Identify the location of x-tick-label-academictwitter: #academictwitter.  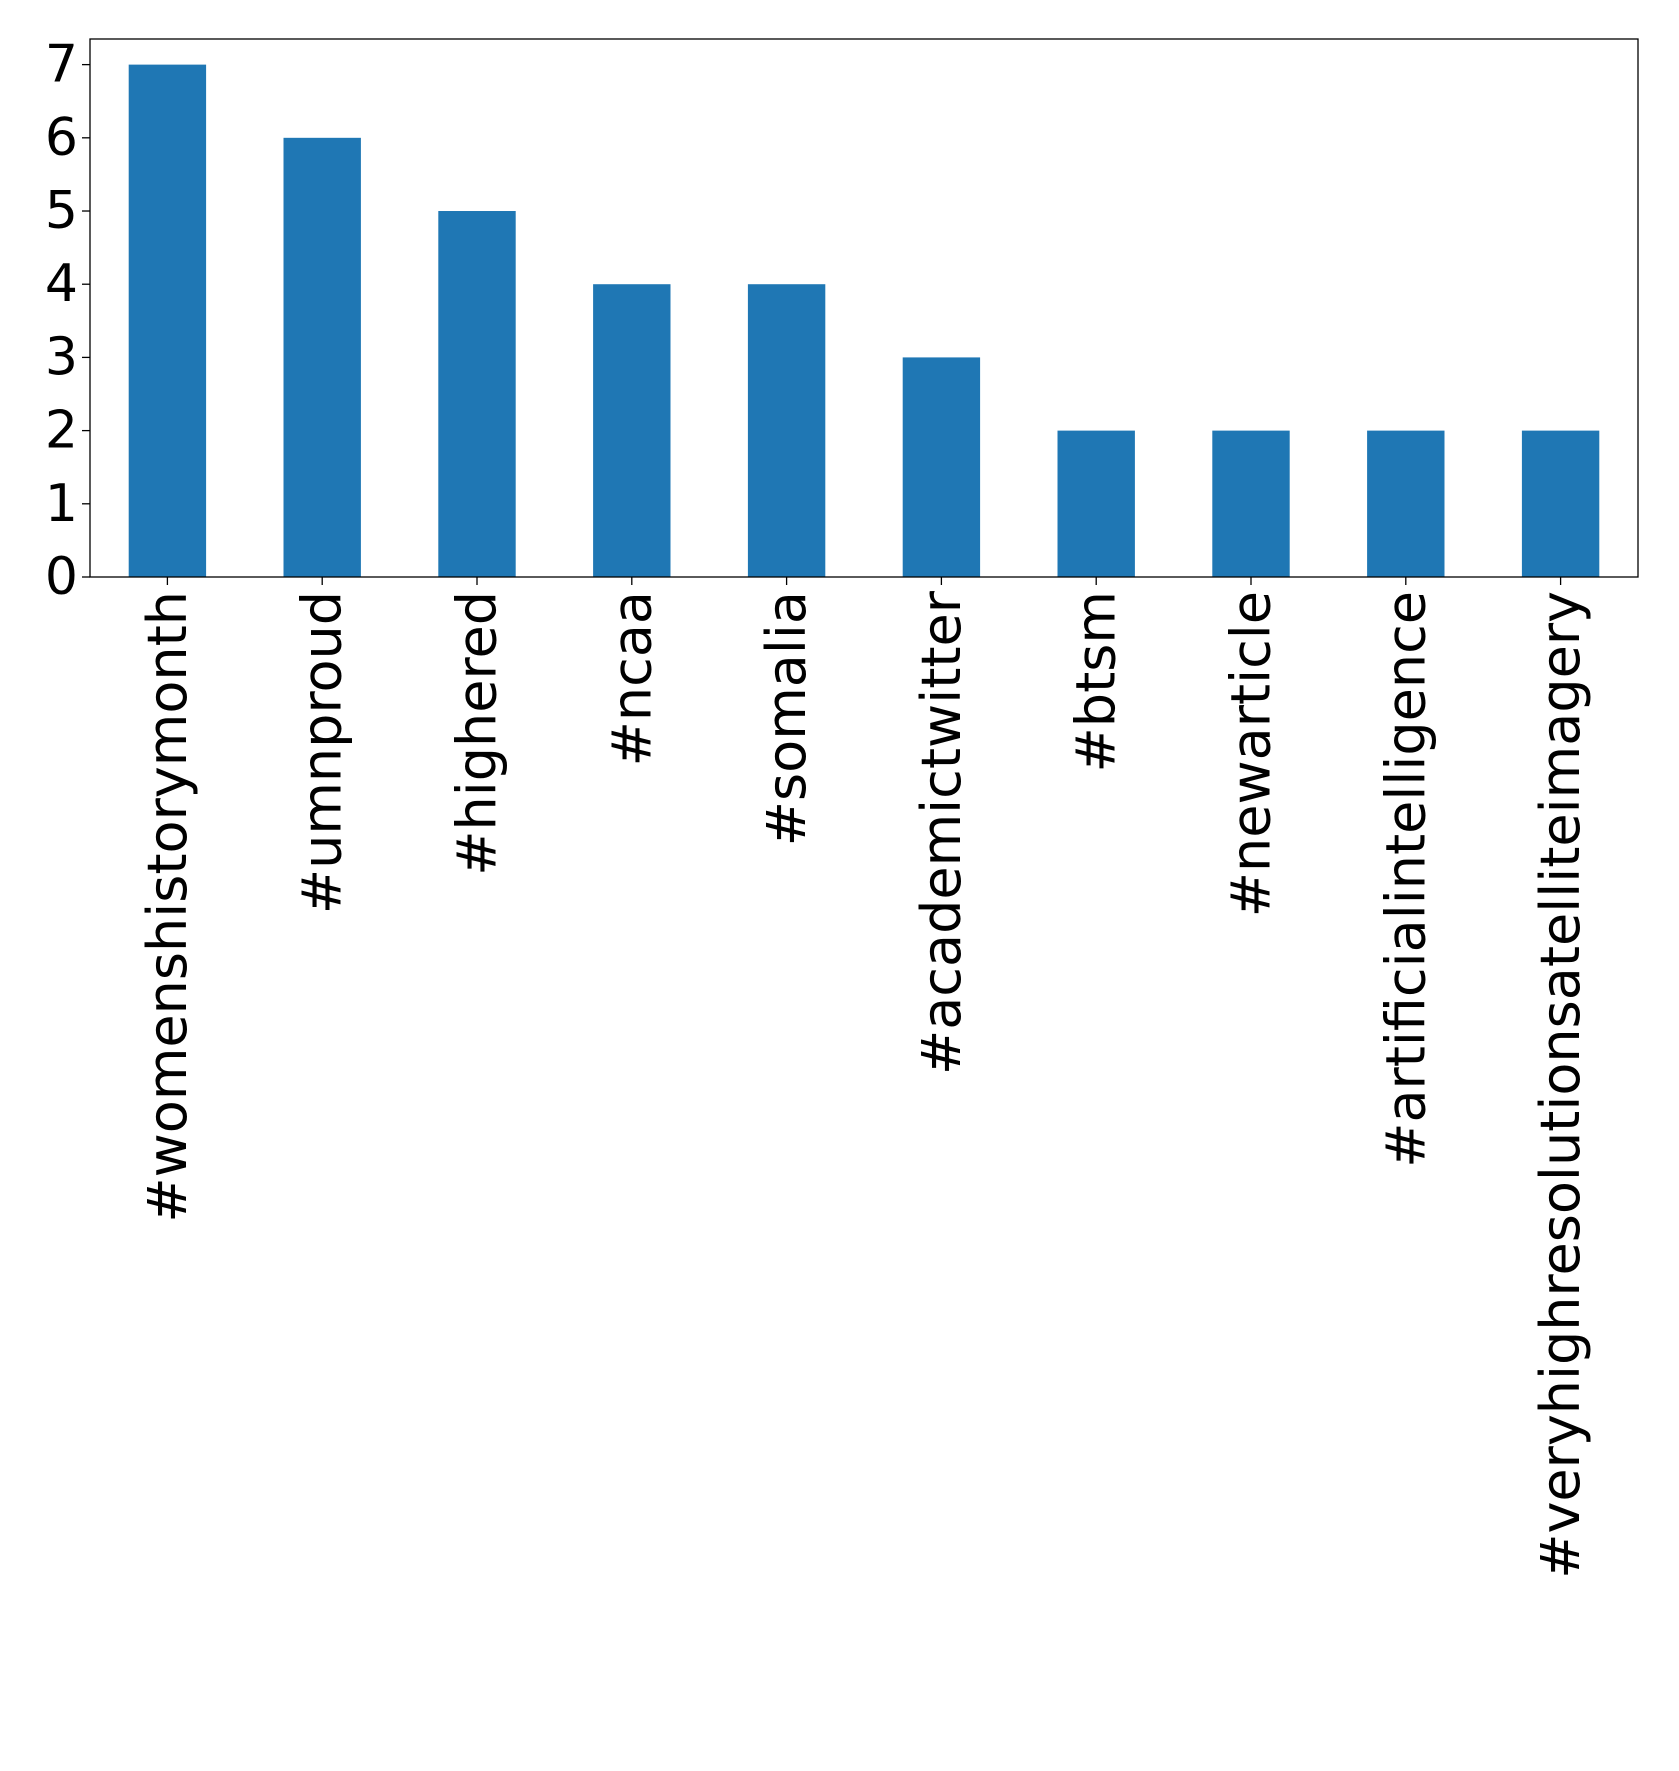
(941, 832).